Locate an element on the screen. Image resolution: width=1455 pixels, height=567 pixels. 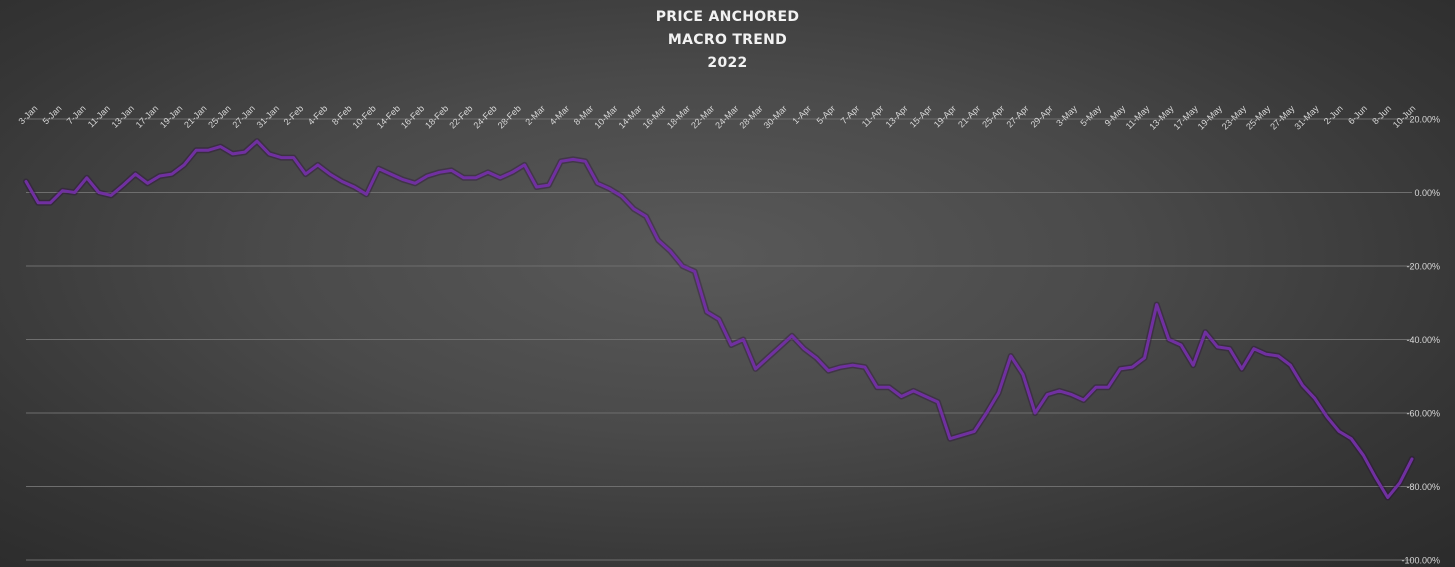
x-tick-label: 14-Feb is located at coordinates (388, 116).